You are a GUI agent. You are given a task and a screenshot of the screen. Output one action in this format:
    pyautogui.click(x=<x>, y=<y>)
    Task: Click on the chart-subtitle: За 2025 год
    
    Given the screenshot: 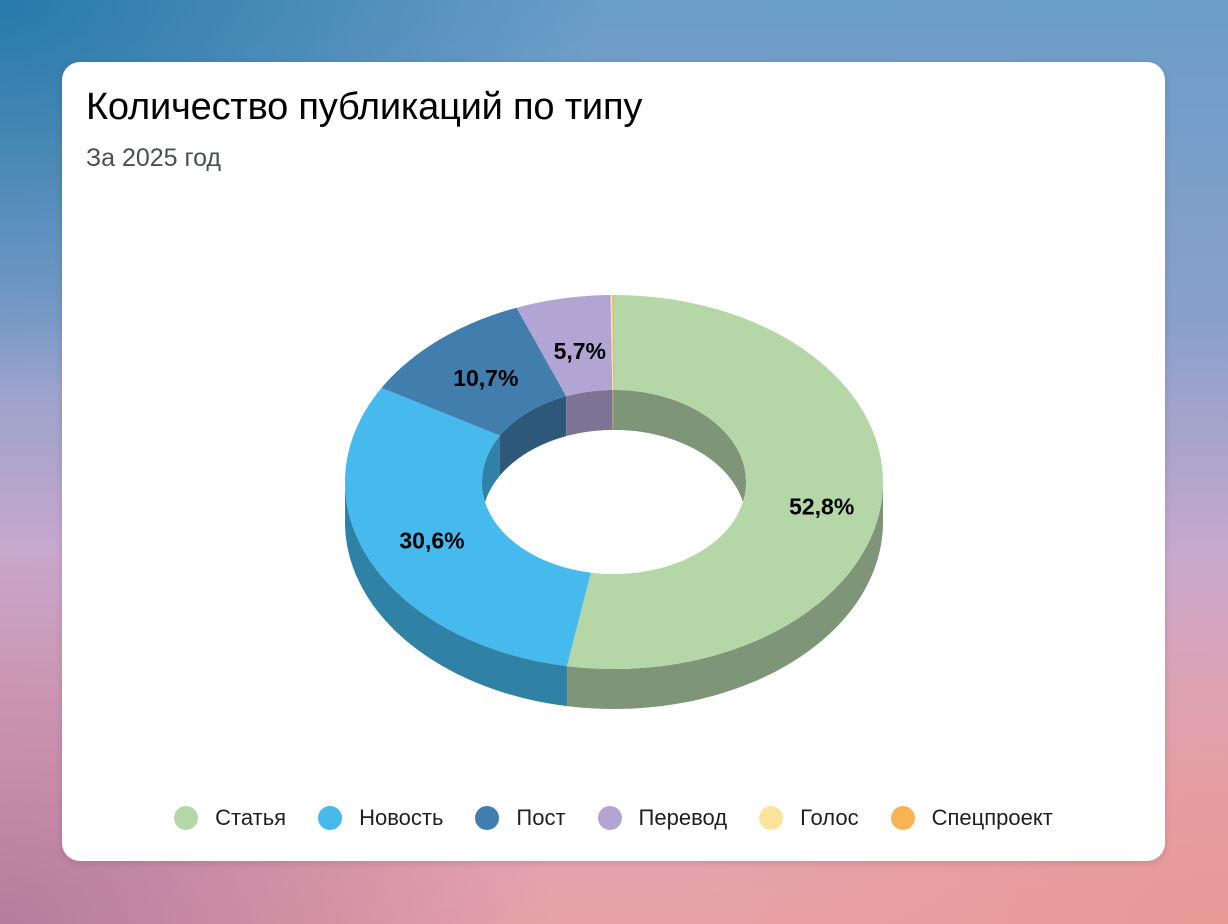 What is the action you would take?
    pyautogui.click(x=154, y=158)
    